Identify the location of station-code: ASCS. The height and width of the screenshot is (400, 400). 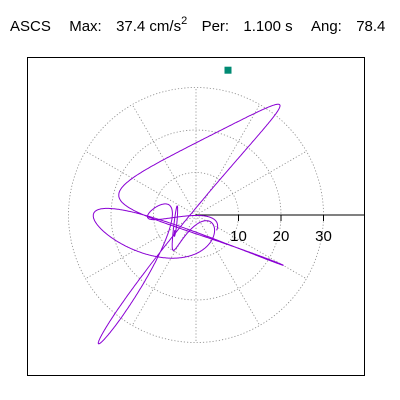
(30, 26).